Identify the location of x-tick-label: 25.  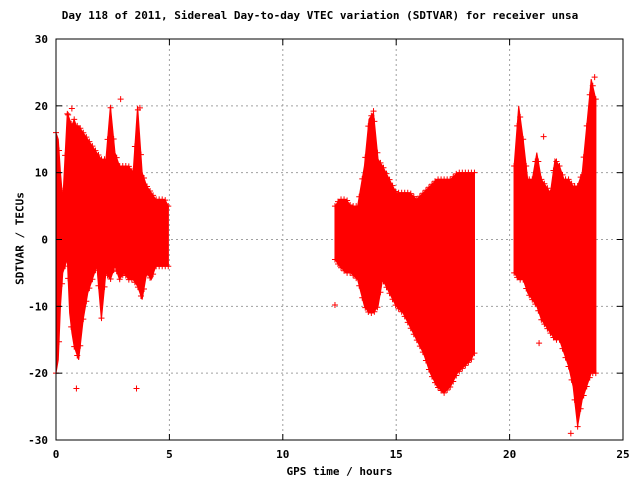
(622, 454).